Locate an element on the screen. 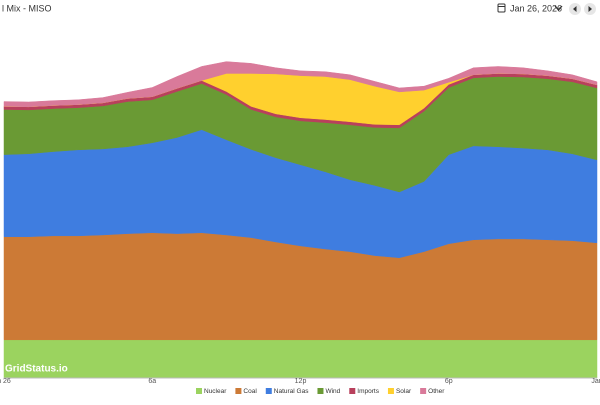 The width and height of the screenshot is (600, 405). x-tick-label: 6p is located at coordinates (449, 381).